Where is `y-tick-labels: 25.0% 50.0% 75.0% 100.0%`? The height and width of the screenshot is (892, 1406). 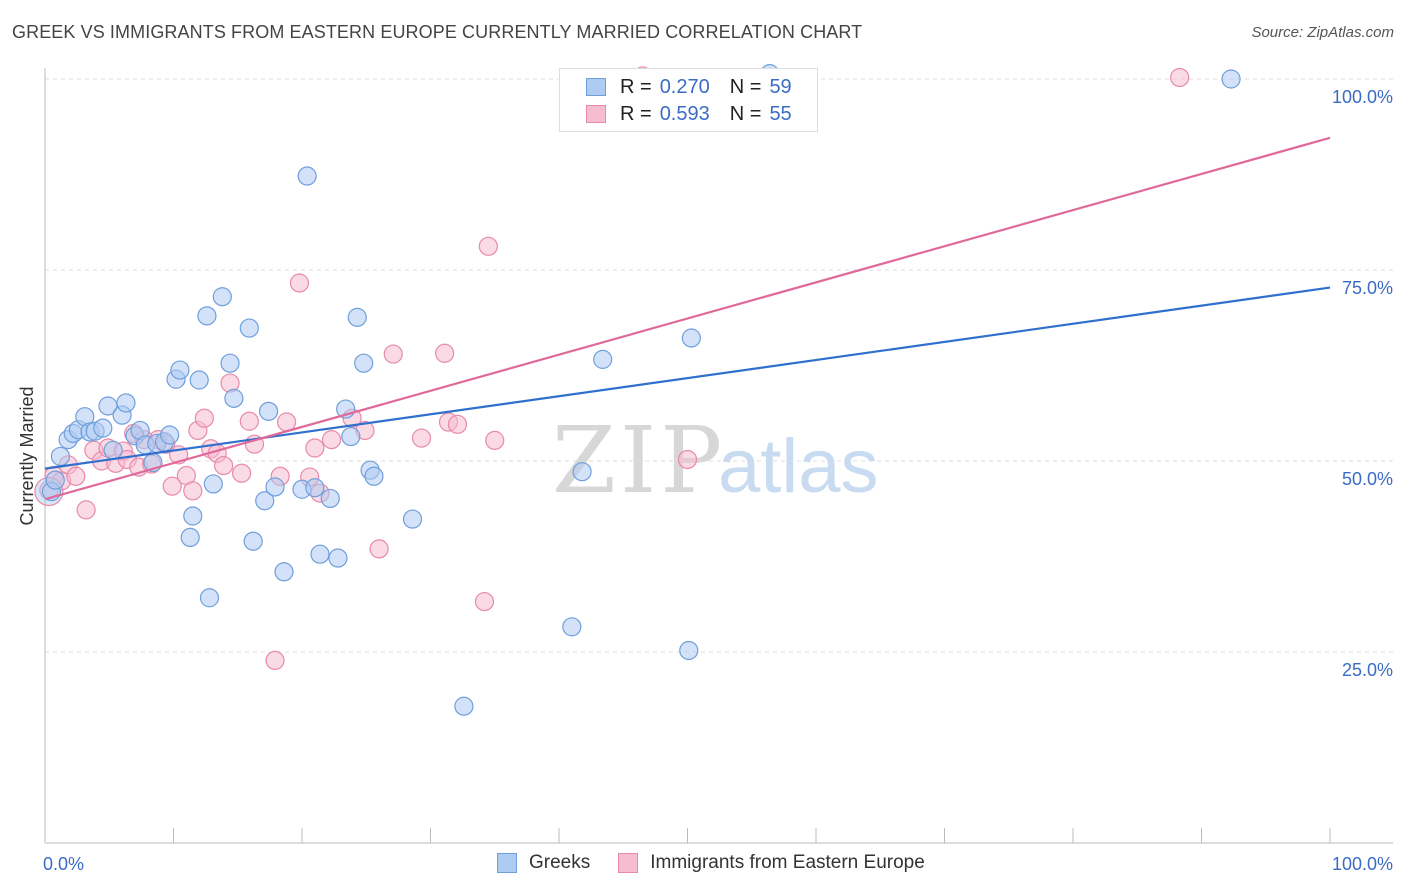
y-tick-labels: 25.0% 50.0% 75.0% 100.0% is located at coordinates (1362, 383).